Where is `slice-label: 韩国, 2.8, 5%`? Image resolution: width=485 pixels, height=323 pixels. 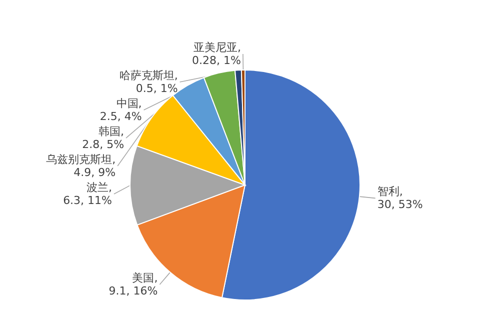
slice-label: 韩国, 2.8, 5% is located at coordinates (103, 138).